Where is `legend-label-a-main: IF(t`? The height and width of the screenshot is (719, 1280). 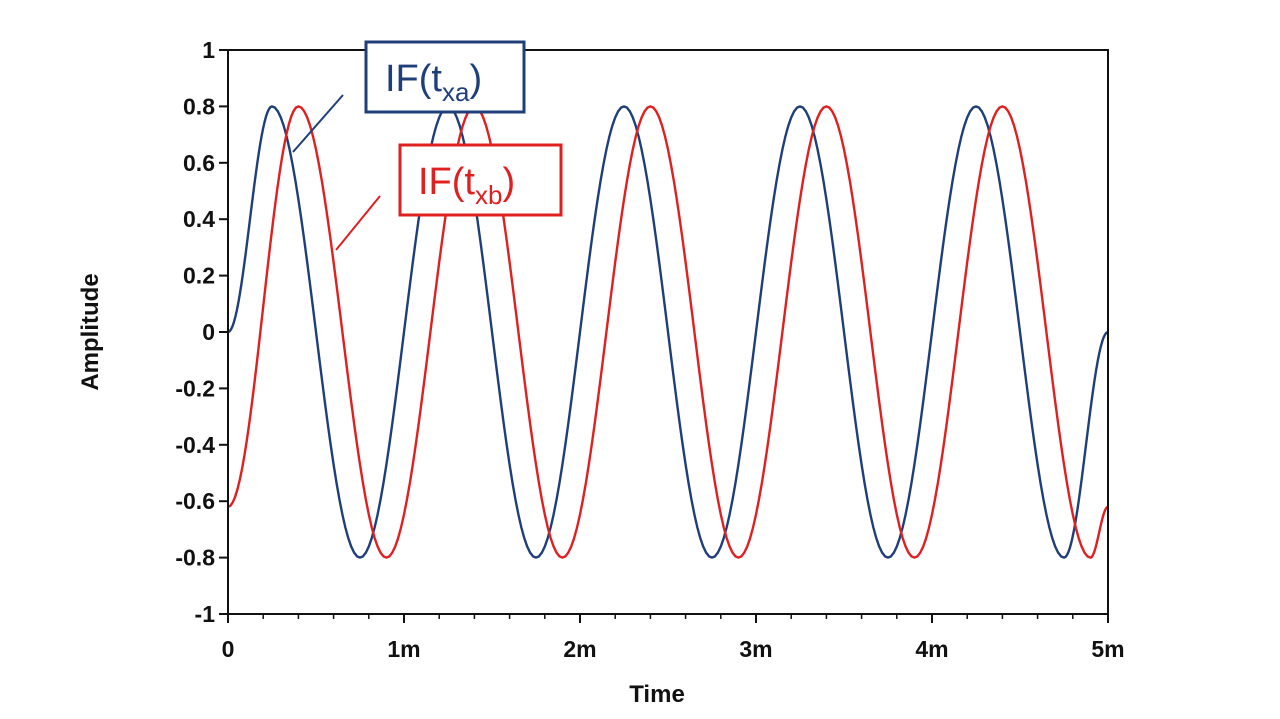
legend-label-a-main: IF(t is located at coordinates (413, 79).